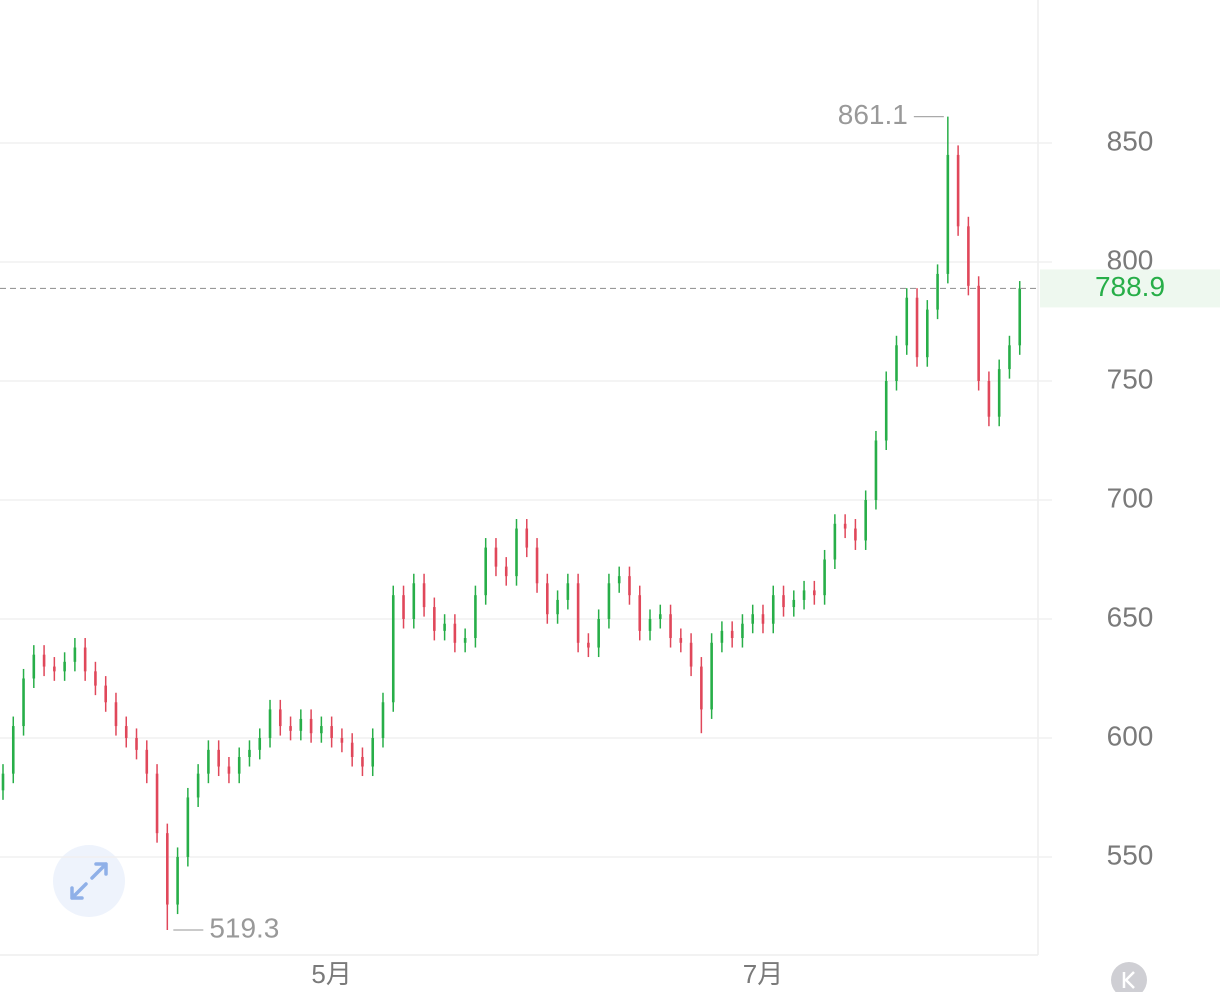 The width and height of the screenshot is (1220, 997). I want to click on last-price-label: 788.9, so click(1130, 286).